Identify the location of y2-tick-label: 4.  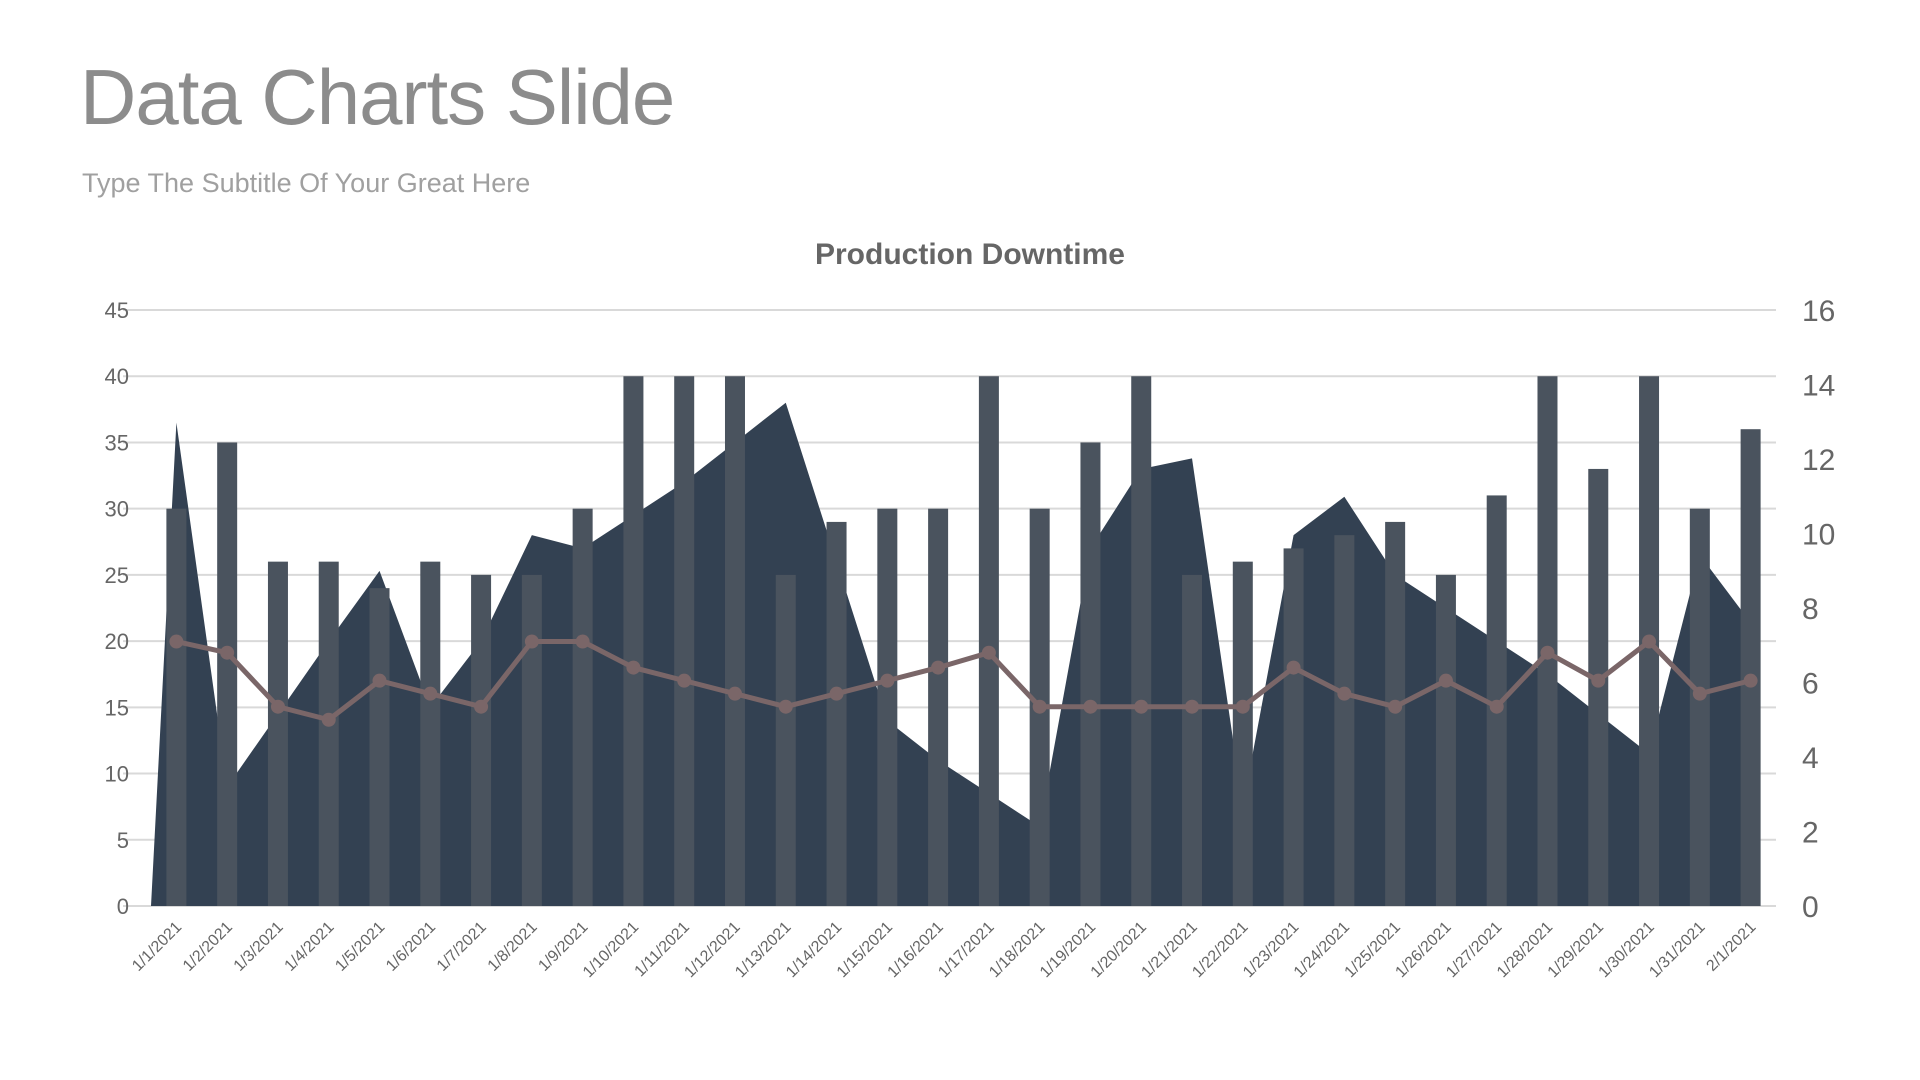
(1810, 758).